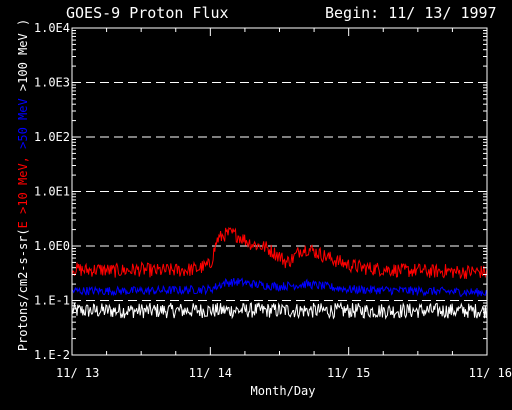  Describe the element at coordinates (210, 373) in the screenshot. I see `x-tick-label: 11/ 14` at that location.